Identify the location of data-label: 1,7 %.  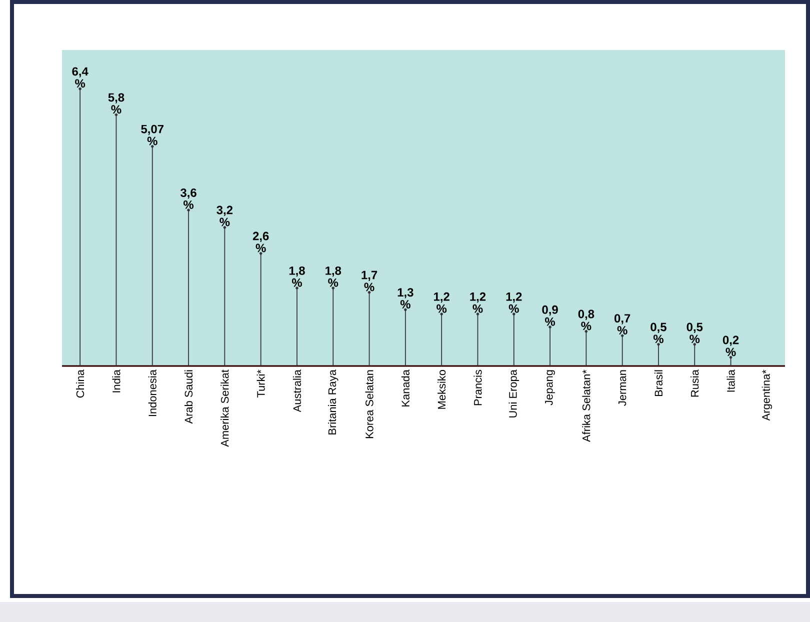
(370, 281).